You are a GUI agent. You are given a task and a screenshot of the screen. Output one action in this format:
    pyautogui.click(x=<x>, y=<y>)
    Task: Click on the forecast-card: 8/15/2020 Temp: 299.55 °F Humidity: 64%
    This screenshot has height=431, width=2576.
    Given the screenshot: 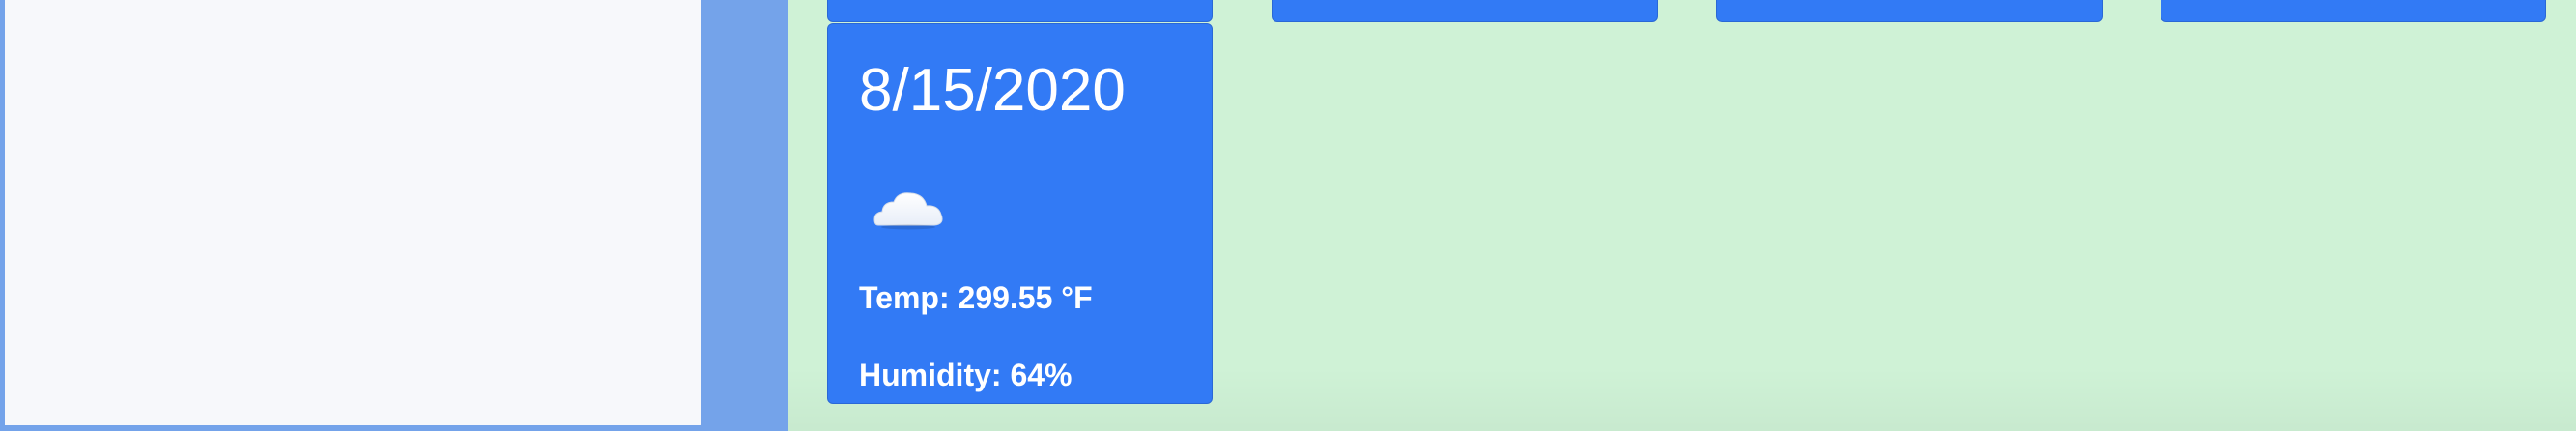 What is the action you would take?
    pyautogui.click(x=1020, y=213)
    